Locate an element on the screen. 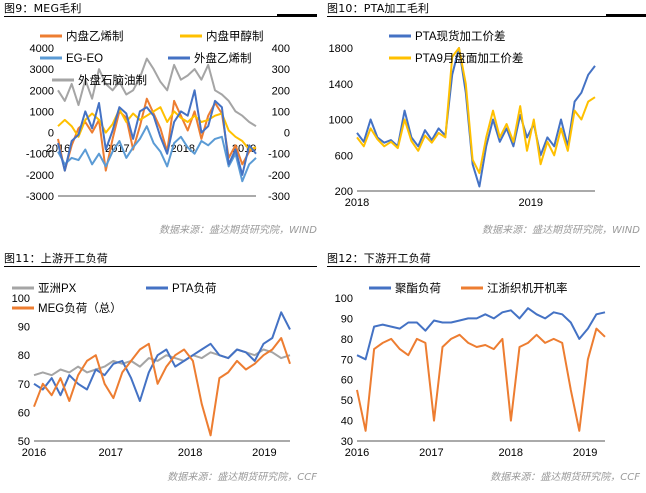 Image resolution: width=646 pixels, height=493 pixels. panel-title: 图9：MEG毛利 is located at coordinates (43, 8).